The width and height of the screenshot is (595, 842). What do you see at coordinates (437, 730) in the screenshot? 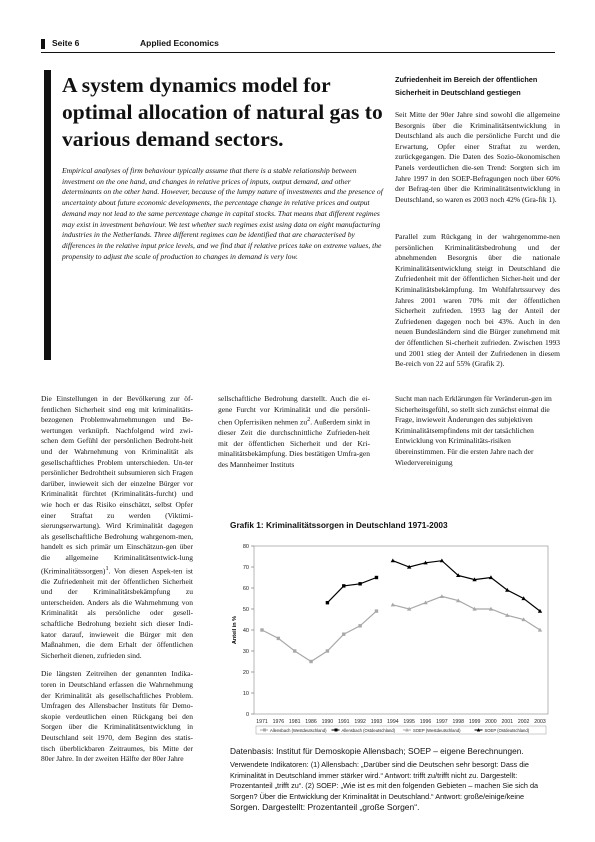
I see `legend-label: SOEP (Westdeutschland)` at bounding box center [437, 730].